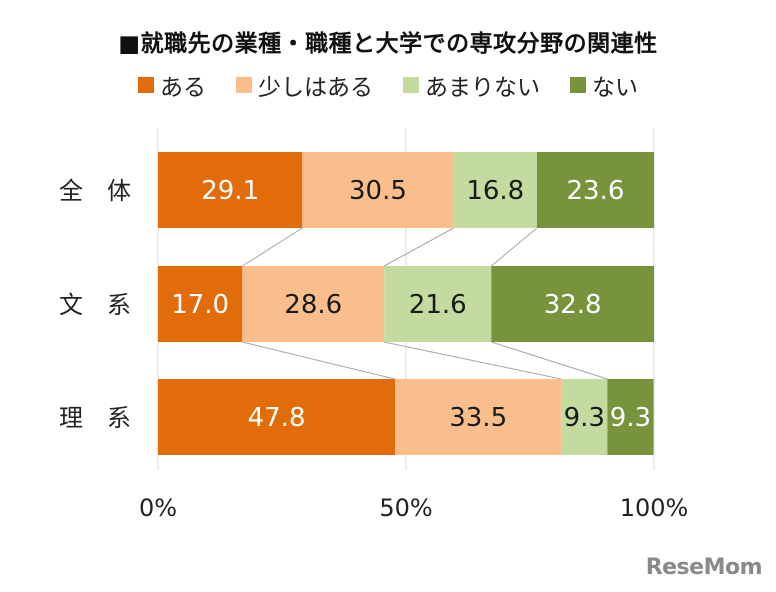 The image size is (776, 592). I want to click on data-label-1-2: 21.6, so click(438, 305).